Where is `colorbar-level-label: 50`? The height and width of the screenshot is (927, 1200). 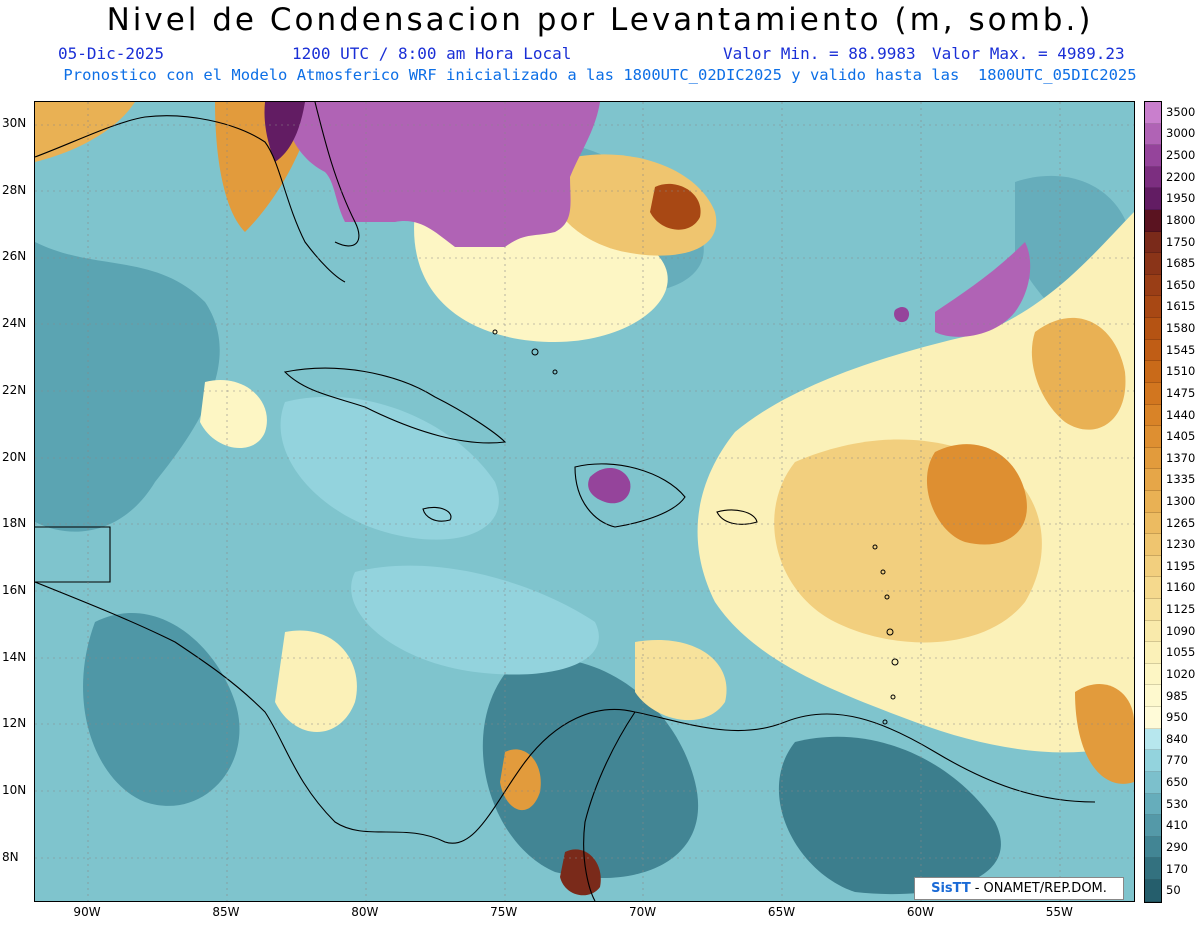
colorbar-level-label: 50 is located at coordinates (1173, 890).